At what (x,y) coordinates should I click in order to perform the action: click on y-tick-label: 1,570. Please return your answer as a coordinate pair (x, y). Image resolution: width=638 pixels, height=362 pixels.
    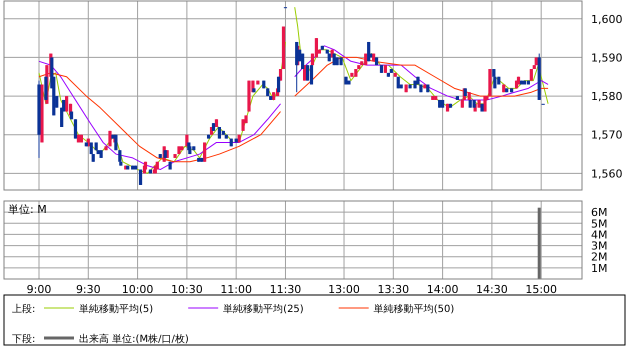
    Looking at the image, I should click on (606, 135).